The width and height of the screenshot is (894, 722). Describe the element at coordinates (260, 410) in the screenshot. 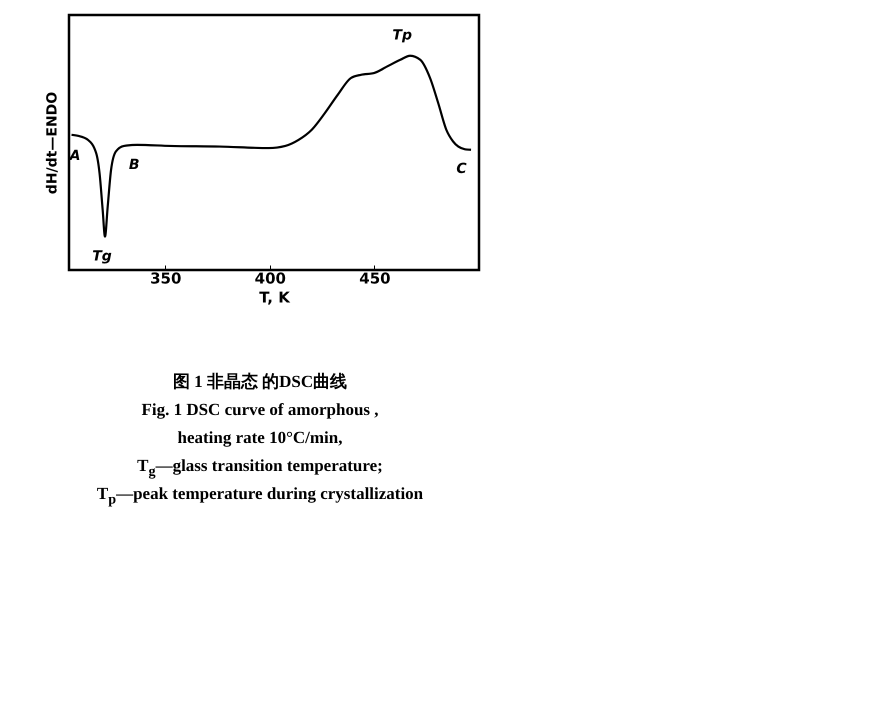

I see `text: Fig. 1 DSC curve of amorphous ,` at that location.